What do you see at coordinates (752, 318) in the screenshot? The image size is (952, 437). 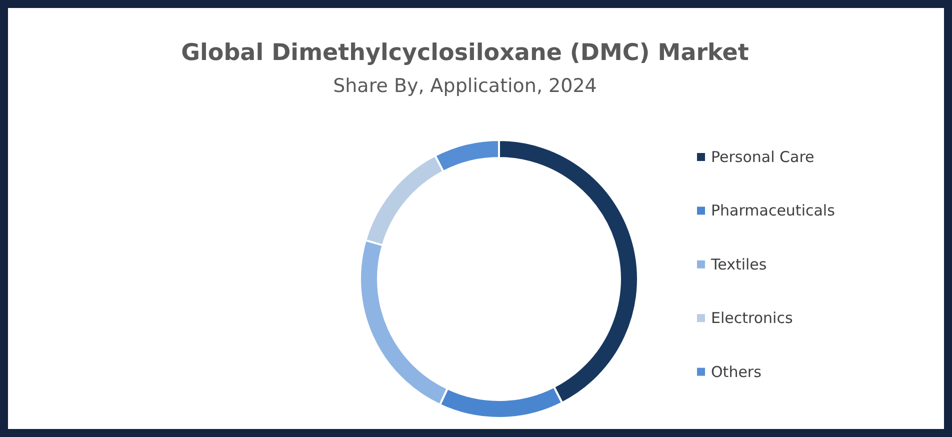 I see `legend-label: Electronics` at bounding box center [752, 318].